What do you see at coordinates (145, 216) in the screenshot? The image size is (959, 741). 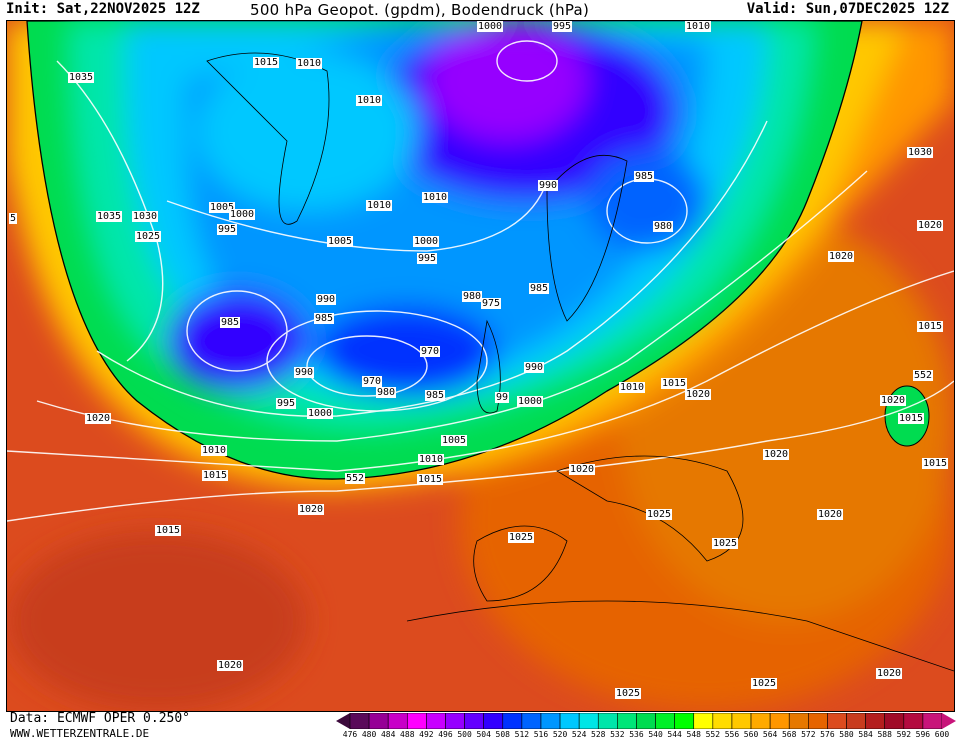 I see `isobar-label: 1030` at bounding box center [145, 216].